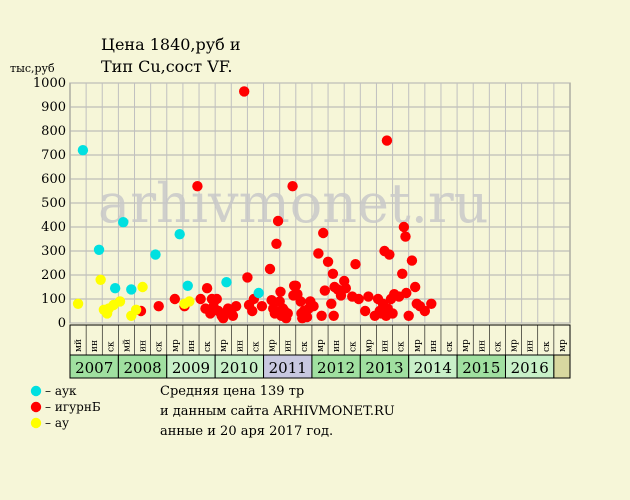 This screenshot has width=630, height=500. I want to click on info-line: анные и 20 аря 2017 год., so click(246, 431).